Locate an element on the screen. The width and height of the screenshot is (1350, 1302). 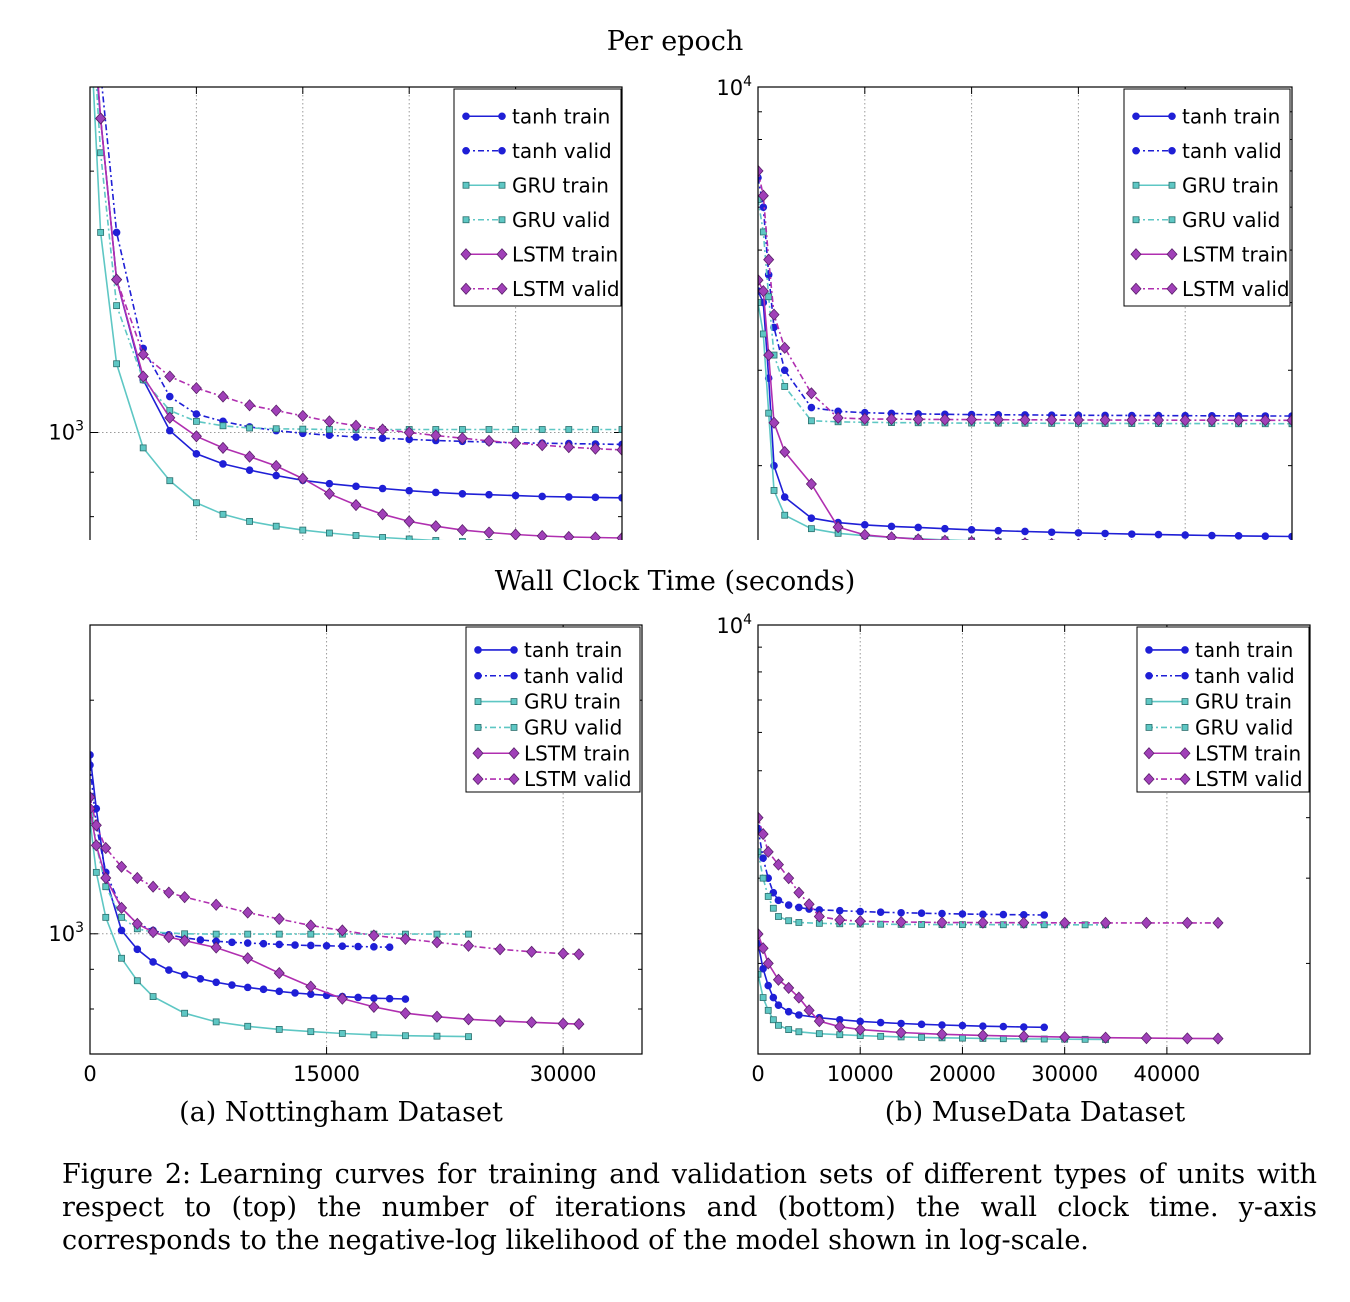
plot-frame is located at coordinates (366, 839).